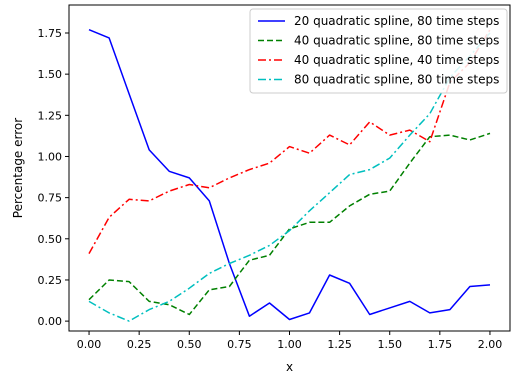  What do you see at coordinates (339, 344) in the screenshot?
I see `x-tick-label: 1.25` at bounding box center [339, 344].